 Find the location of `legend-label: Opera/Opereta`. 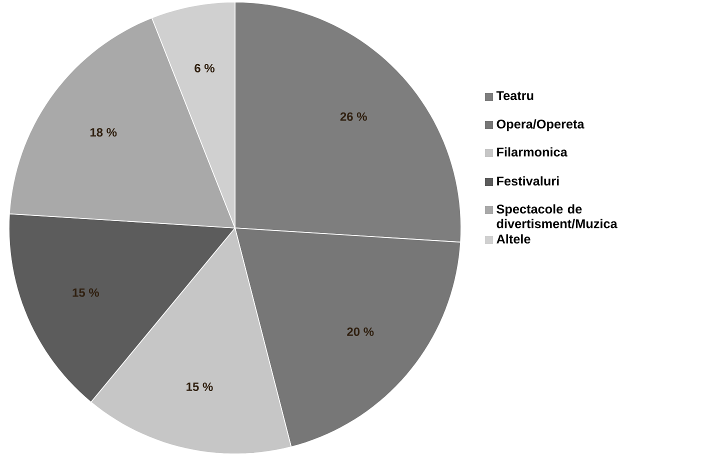

legend-label: Opera/Opereta is located at coordinates (540, 125).